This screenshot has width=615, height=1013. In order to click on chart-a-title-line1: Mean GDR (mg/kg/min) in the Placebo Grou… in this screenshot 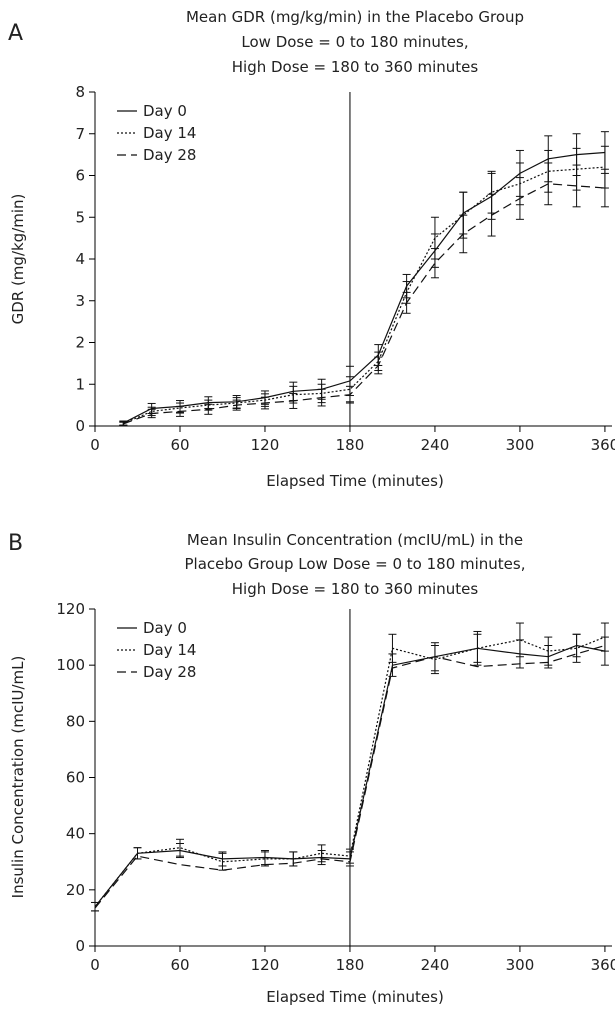, I will do `click(355, 17)`.